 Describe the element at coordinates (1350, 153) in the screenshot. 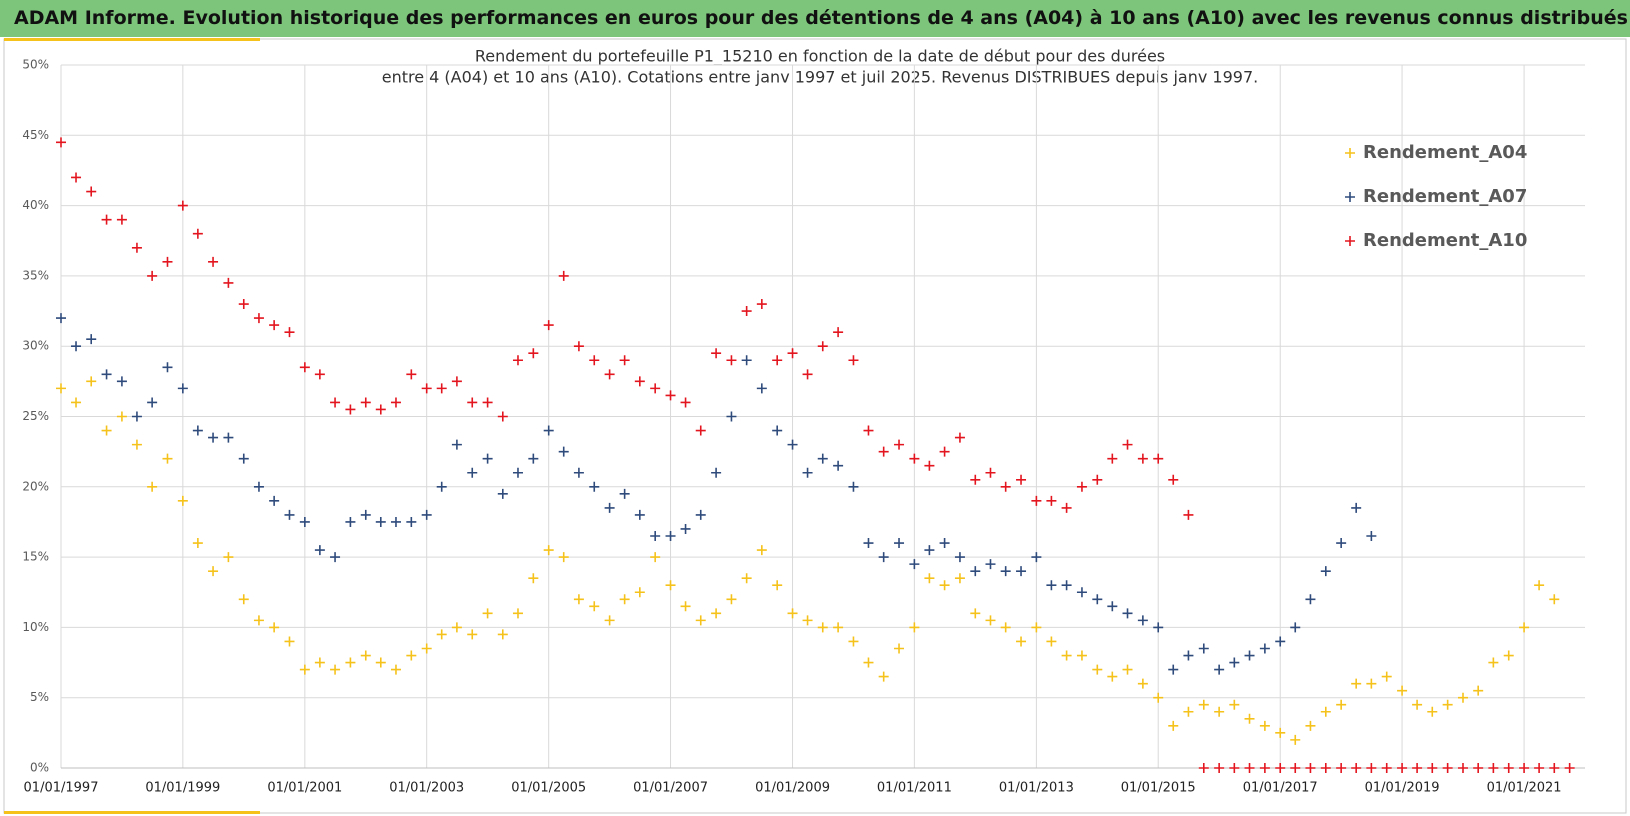

I see `legend-marker` at that location.